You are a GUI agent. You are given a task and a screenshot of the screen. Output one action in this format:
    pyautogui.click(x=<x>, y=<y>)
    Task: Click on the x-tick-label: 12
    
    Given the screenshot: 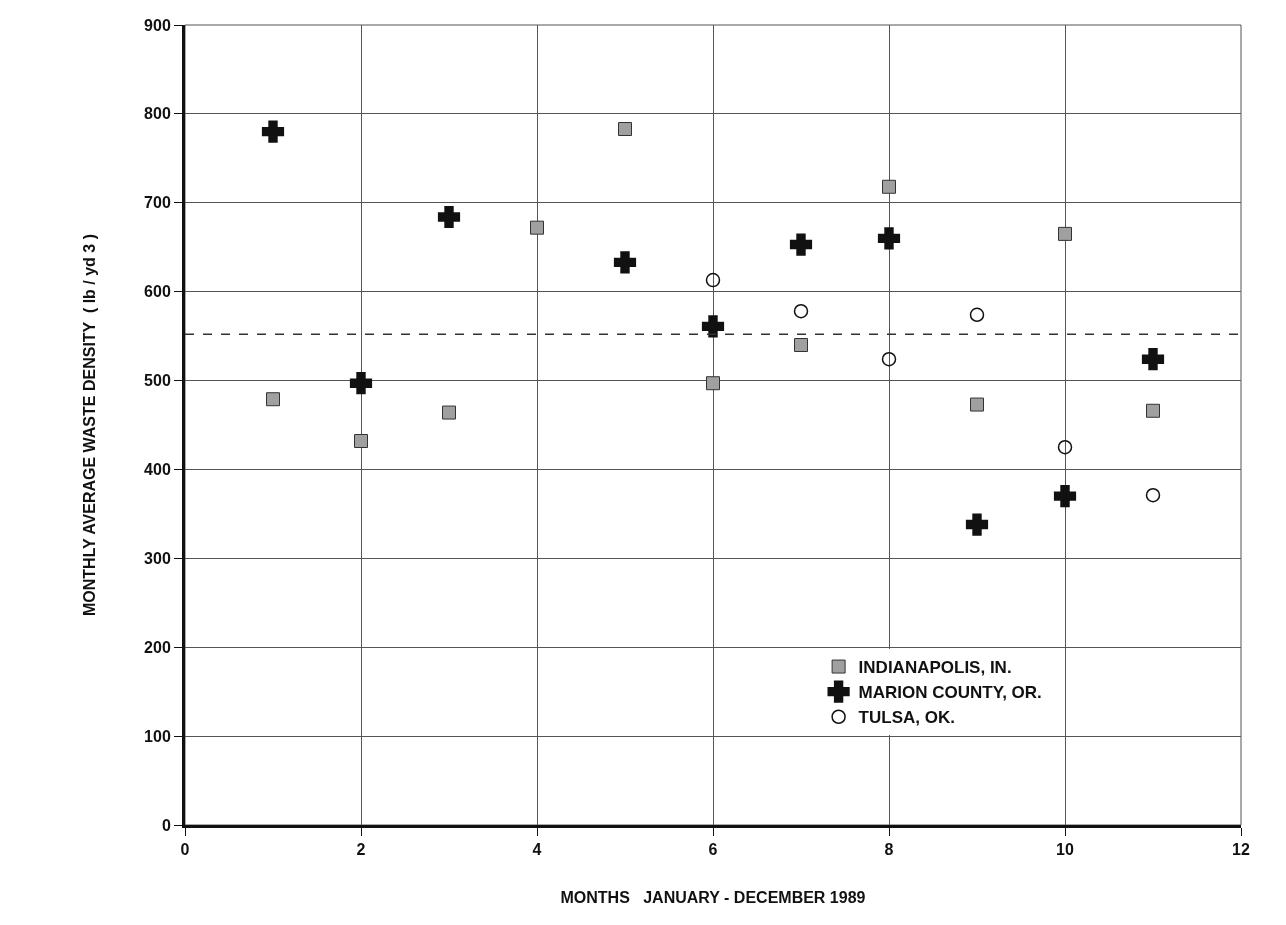 What is the action you would take?
    pyautogui.click(x=1241, y=850)
    